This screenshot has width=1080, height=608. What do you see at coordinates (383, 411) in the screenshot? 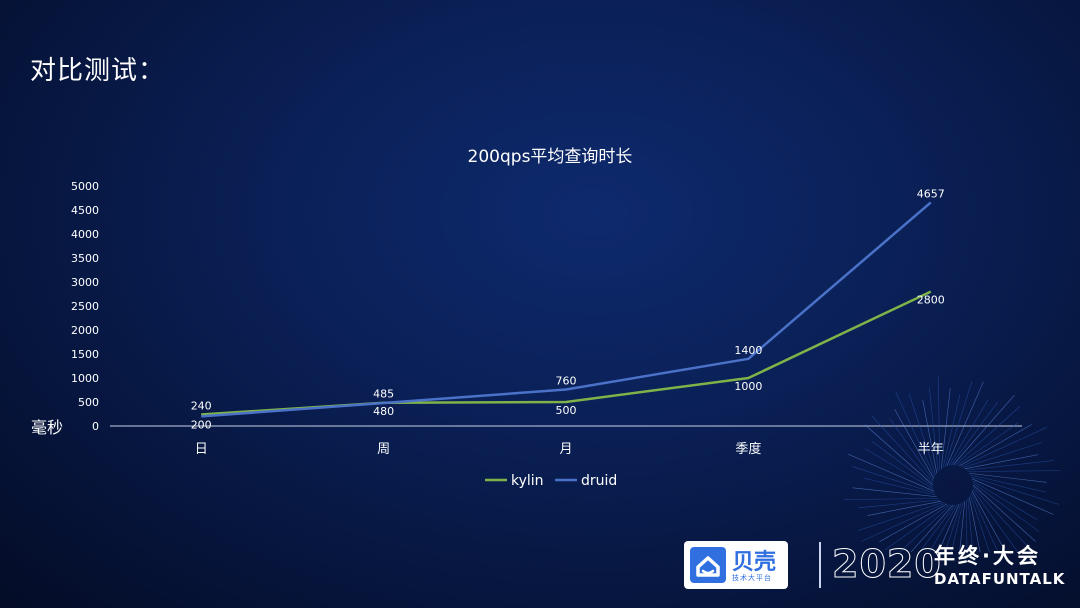
I see `data-label: 480` at bounding box center [383, 411].